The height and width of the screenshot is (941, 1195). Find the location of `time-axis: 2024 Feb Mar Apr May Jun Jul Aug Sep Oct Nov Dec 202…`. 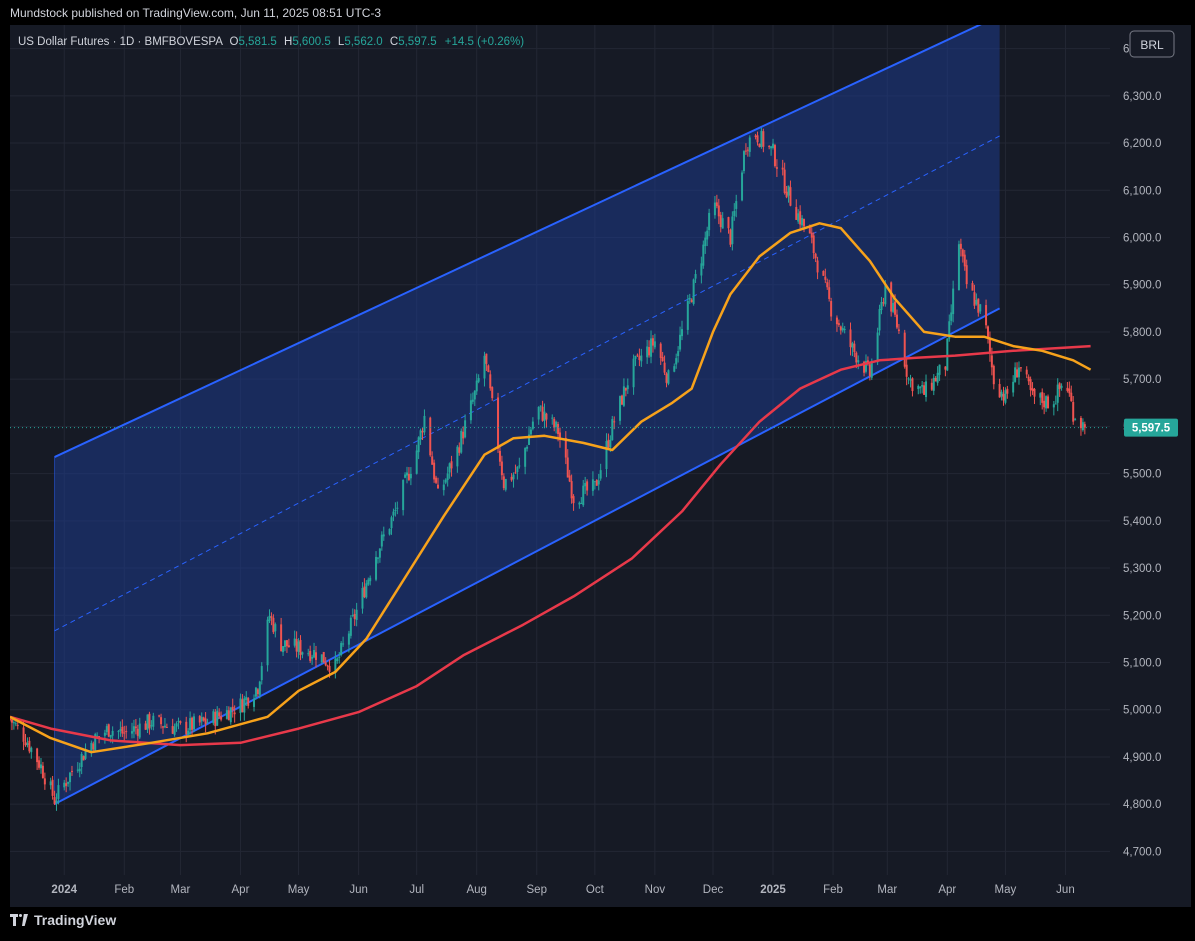

time-axis: 2024 Feb Mar Apr May Jun Jul Aug Sep Oct Nov Dec 202… is located at coordinates (562, 890).